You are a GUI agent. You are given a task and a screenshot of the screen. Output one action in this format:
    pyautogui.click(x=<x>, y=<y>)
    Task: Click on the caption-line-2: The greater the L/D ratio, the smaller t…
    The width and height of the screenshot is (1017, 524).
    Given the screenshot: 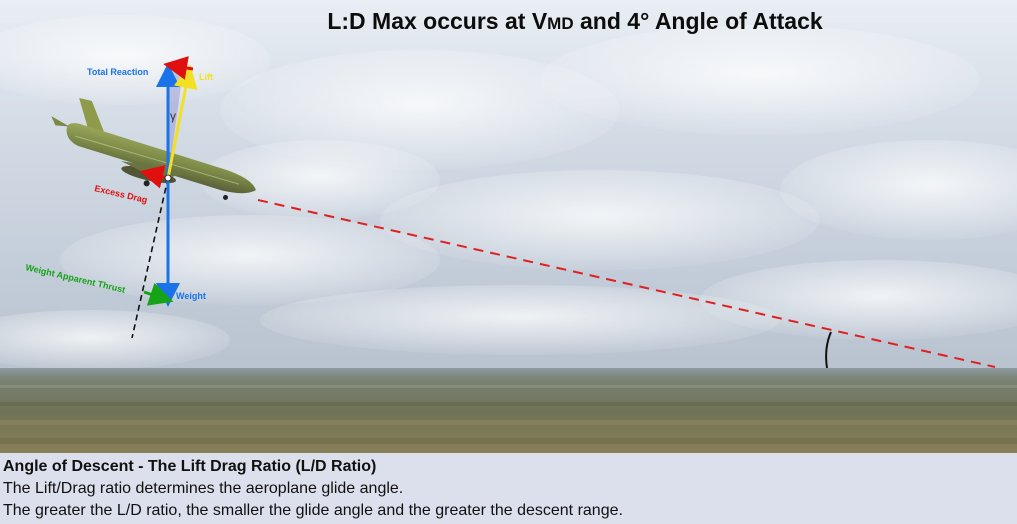 What is the action you would take?
    pyautogui.click(x=313, y=510)
    